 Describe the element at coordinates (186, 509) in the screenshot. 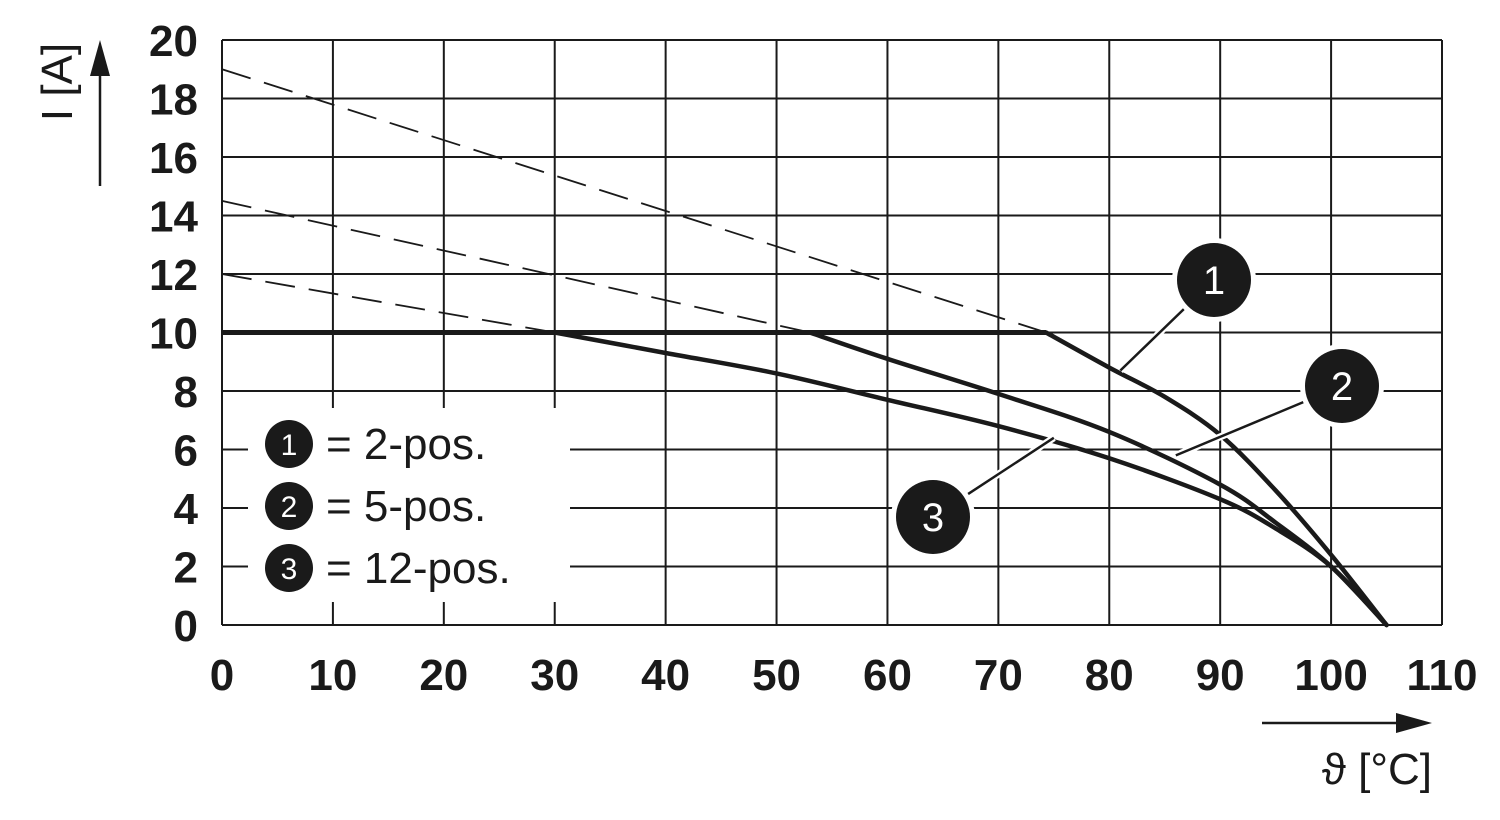

I see `y-tick-label: 4` at that location.